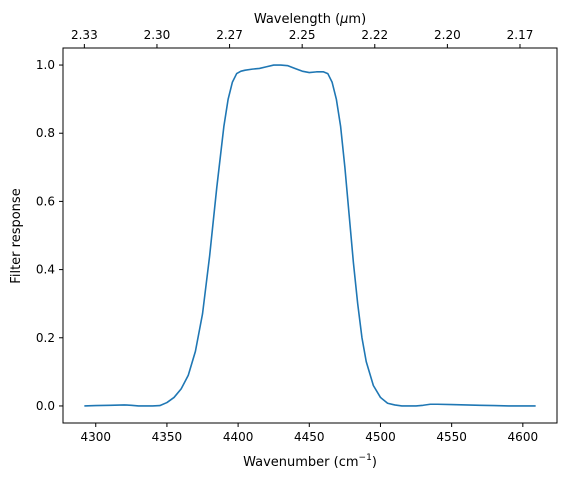 This screenshot has height=484, width=570. I want to click on top-x-tick-label: 2.22, so click(374, 35).